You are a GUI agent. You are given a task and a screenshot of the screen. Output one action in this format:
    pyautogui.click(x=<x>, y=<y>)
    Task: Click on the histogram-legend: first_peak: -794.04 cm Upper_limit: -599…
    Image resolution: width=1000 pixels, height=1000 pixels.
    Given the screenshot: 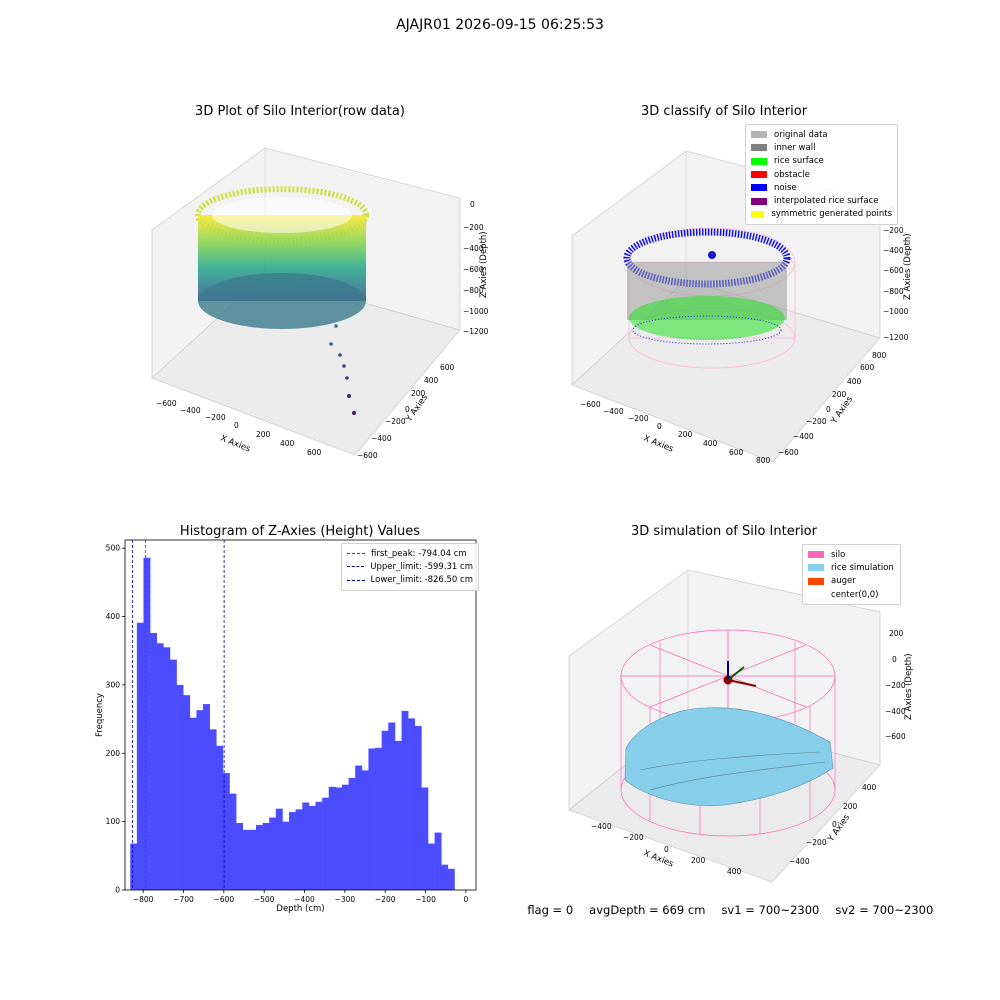 What is the action you would take?
    pyautogui.click(x=410, y=567)
    